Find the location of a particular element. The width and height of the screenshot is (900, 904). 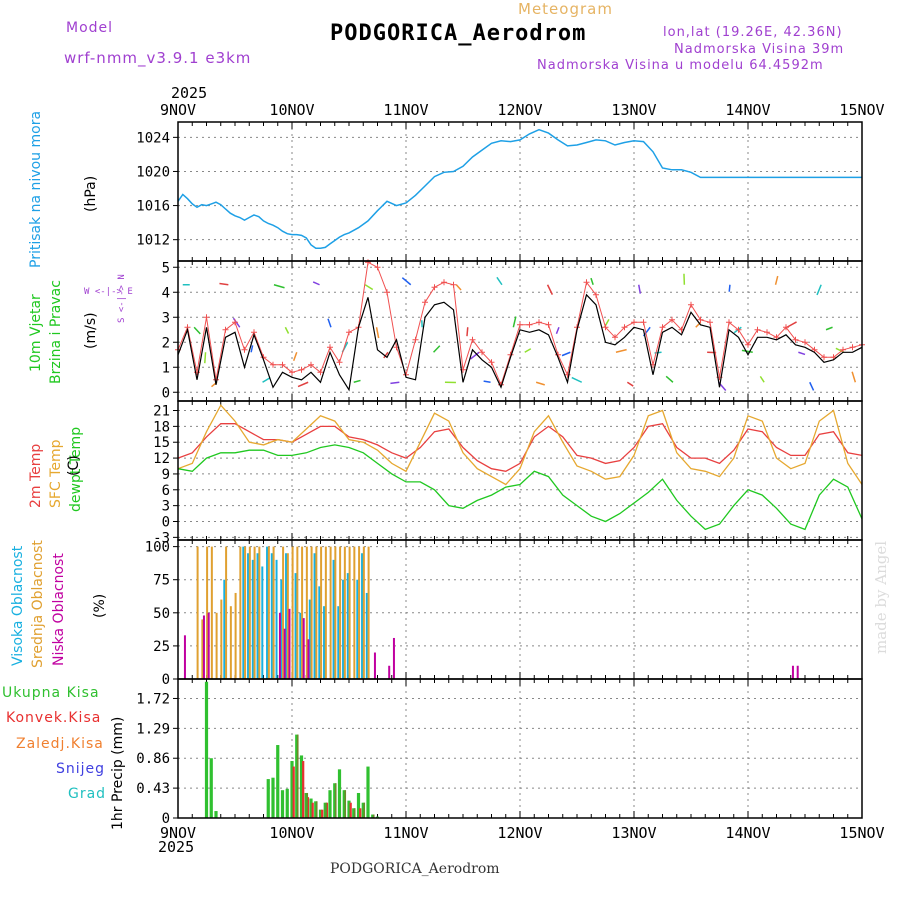

day-label-top: 15NOV is located at coordinates (861, 110).